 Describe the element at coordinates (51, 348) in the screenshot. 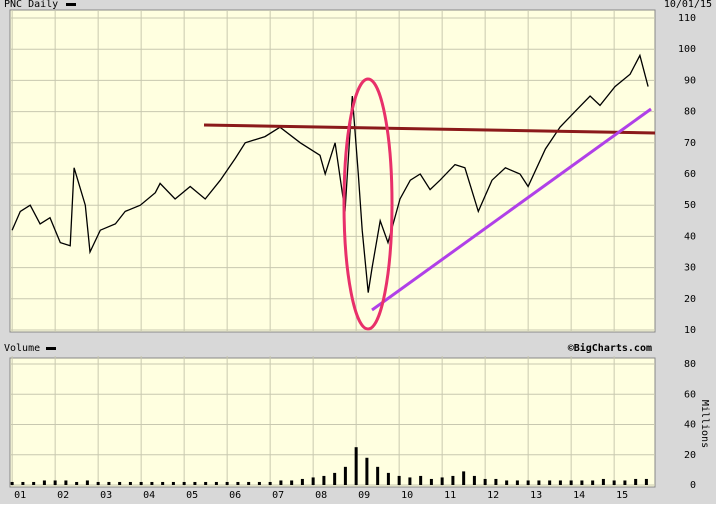

I see `legend-swatch` at that location.